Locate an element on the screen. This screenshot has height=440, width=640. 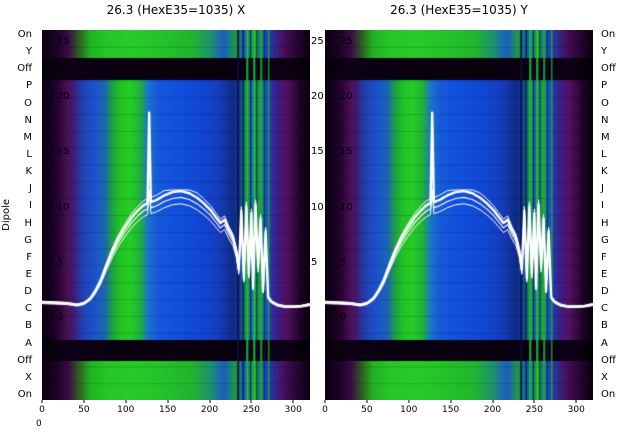
right-value-label: 25 is located at coordinates (317, 41).